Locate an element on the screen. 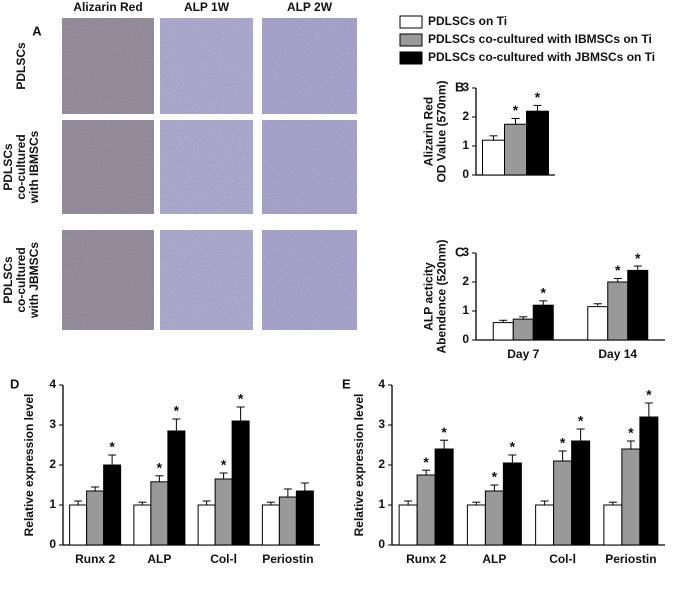 The height and width of the screenshot is (591, 685). panel-letter: C is located at coordinates (460, 251).